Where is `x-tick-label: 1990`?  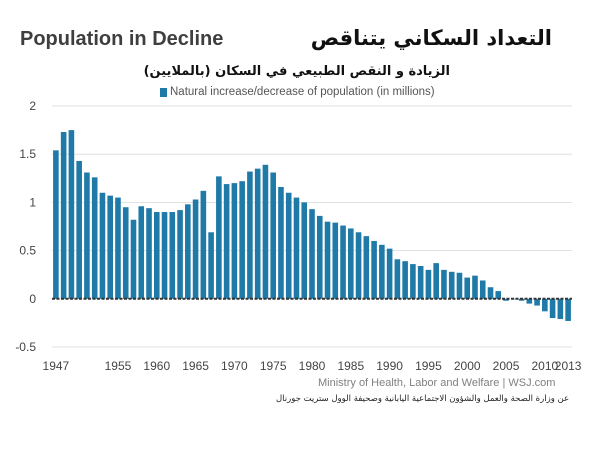
x-tick-label: 1990 is located at coordinates (389, 366).